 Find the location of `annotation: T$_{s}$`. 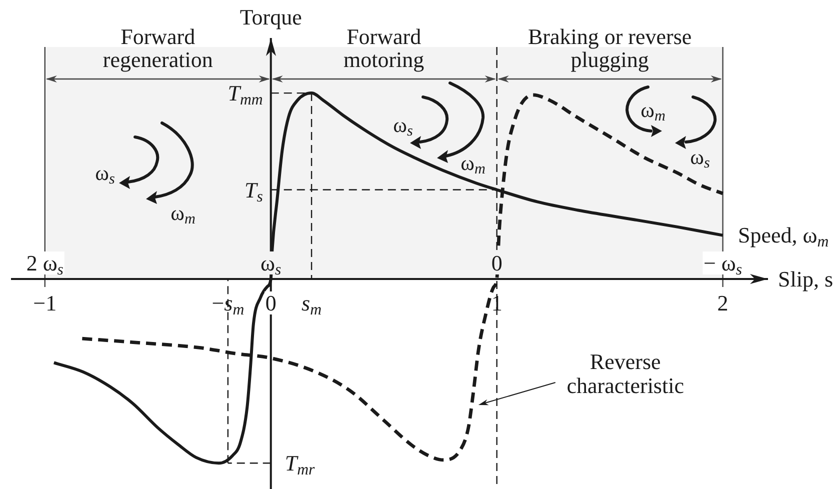

annotation: T$_{s}$ is located at coordinates (253, 191).